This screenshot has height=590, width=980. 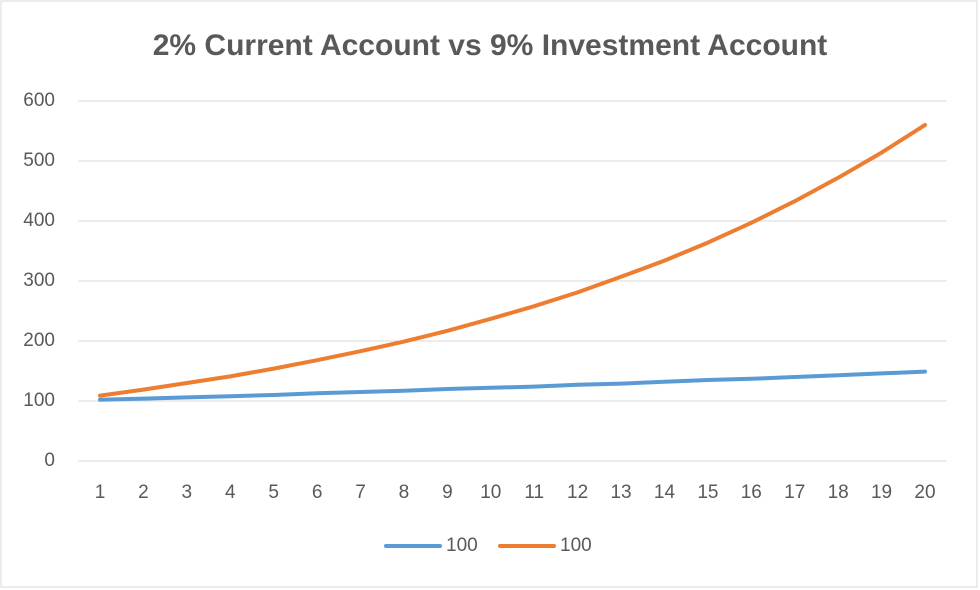 I want to click on y-tick-label: 300, so click(x=39, y=280).